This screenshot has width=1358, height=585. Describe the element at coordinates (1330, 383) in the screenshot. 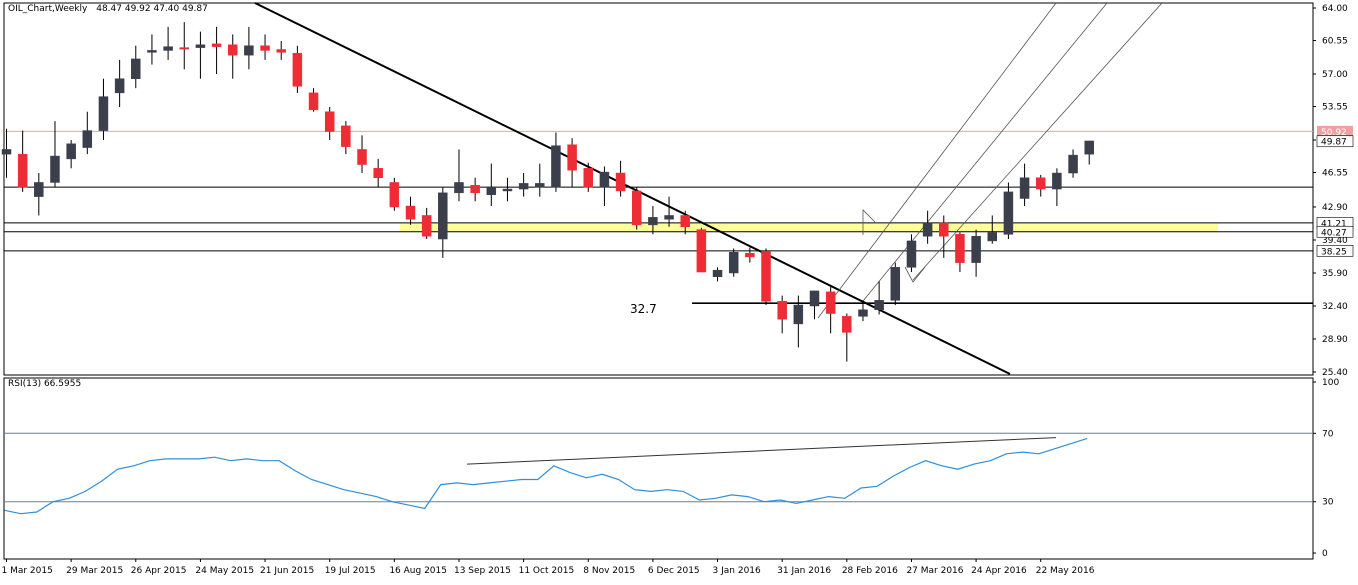

I see `rsi-y-tick-label: 100` at that location.